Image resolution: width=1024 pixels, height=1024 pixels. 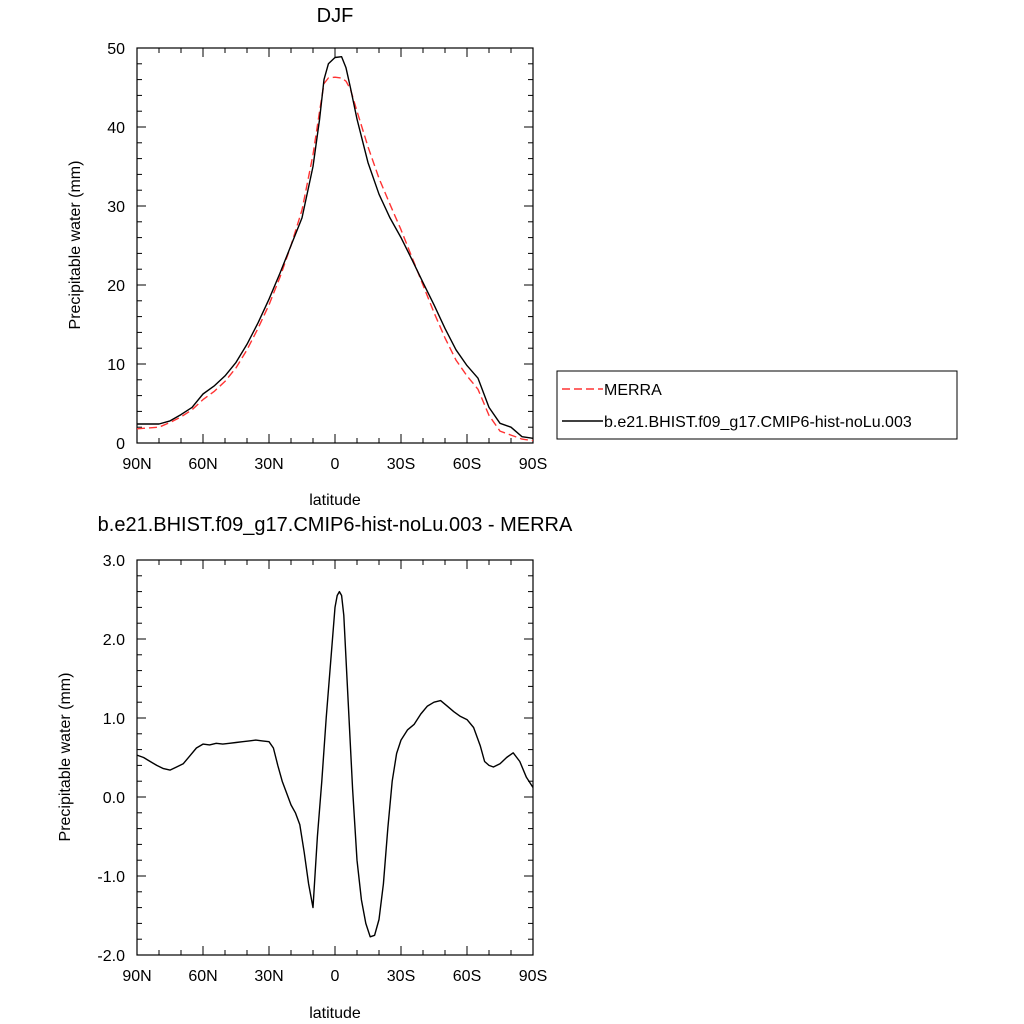 I want to click on y-tick-label: 1.0, so click(x=114, y=719).